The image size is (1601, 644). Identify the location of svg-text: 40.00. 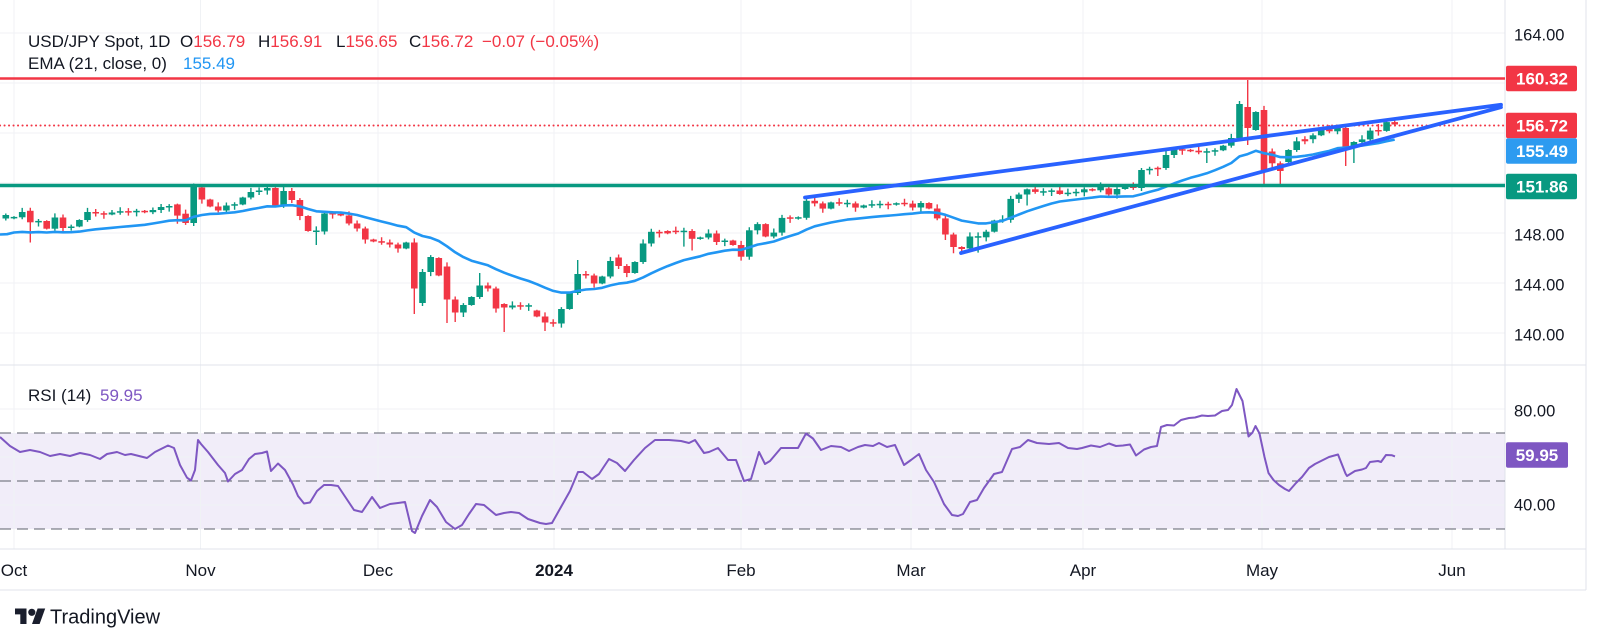
(1534, 506).